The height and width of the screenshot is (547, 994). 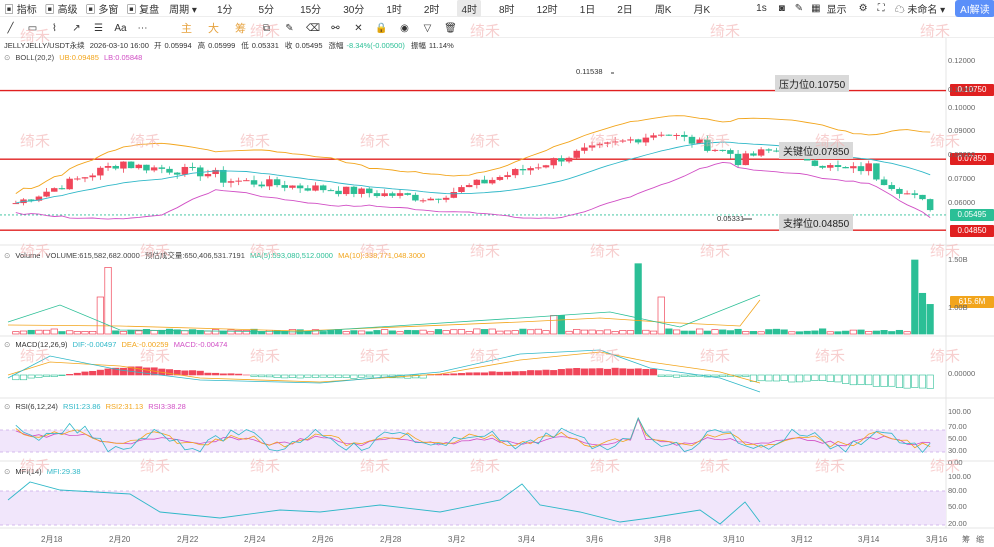 I want to click on interval-tab: 2日, so click(x=625, y=10).